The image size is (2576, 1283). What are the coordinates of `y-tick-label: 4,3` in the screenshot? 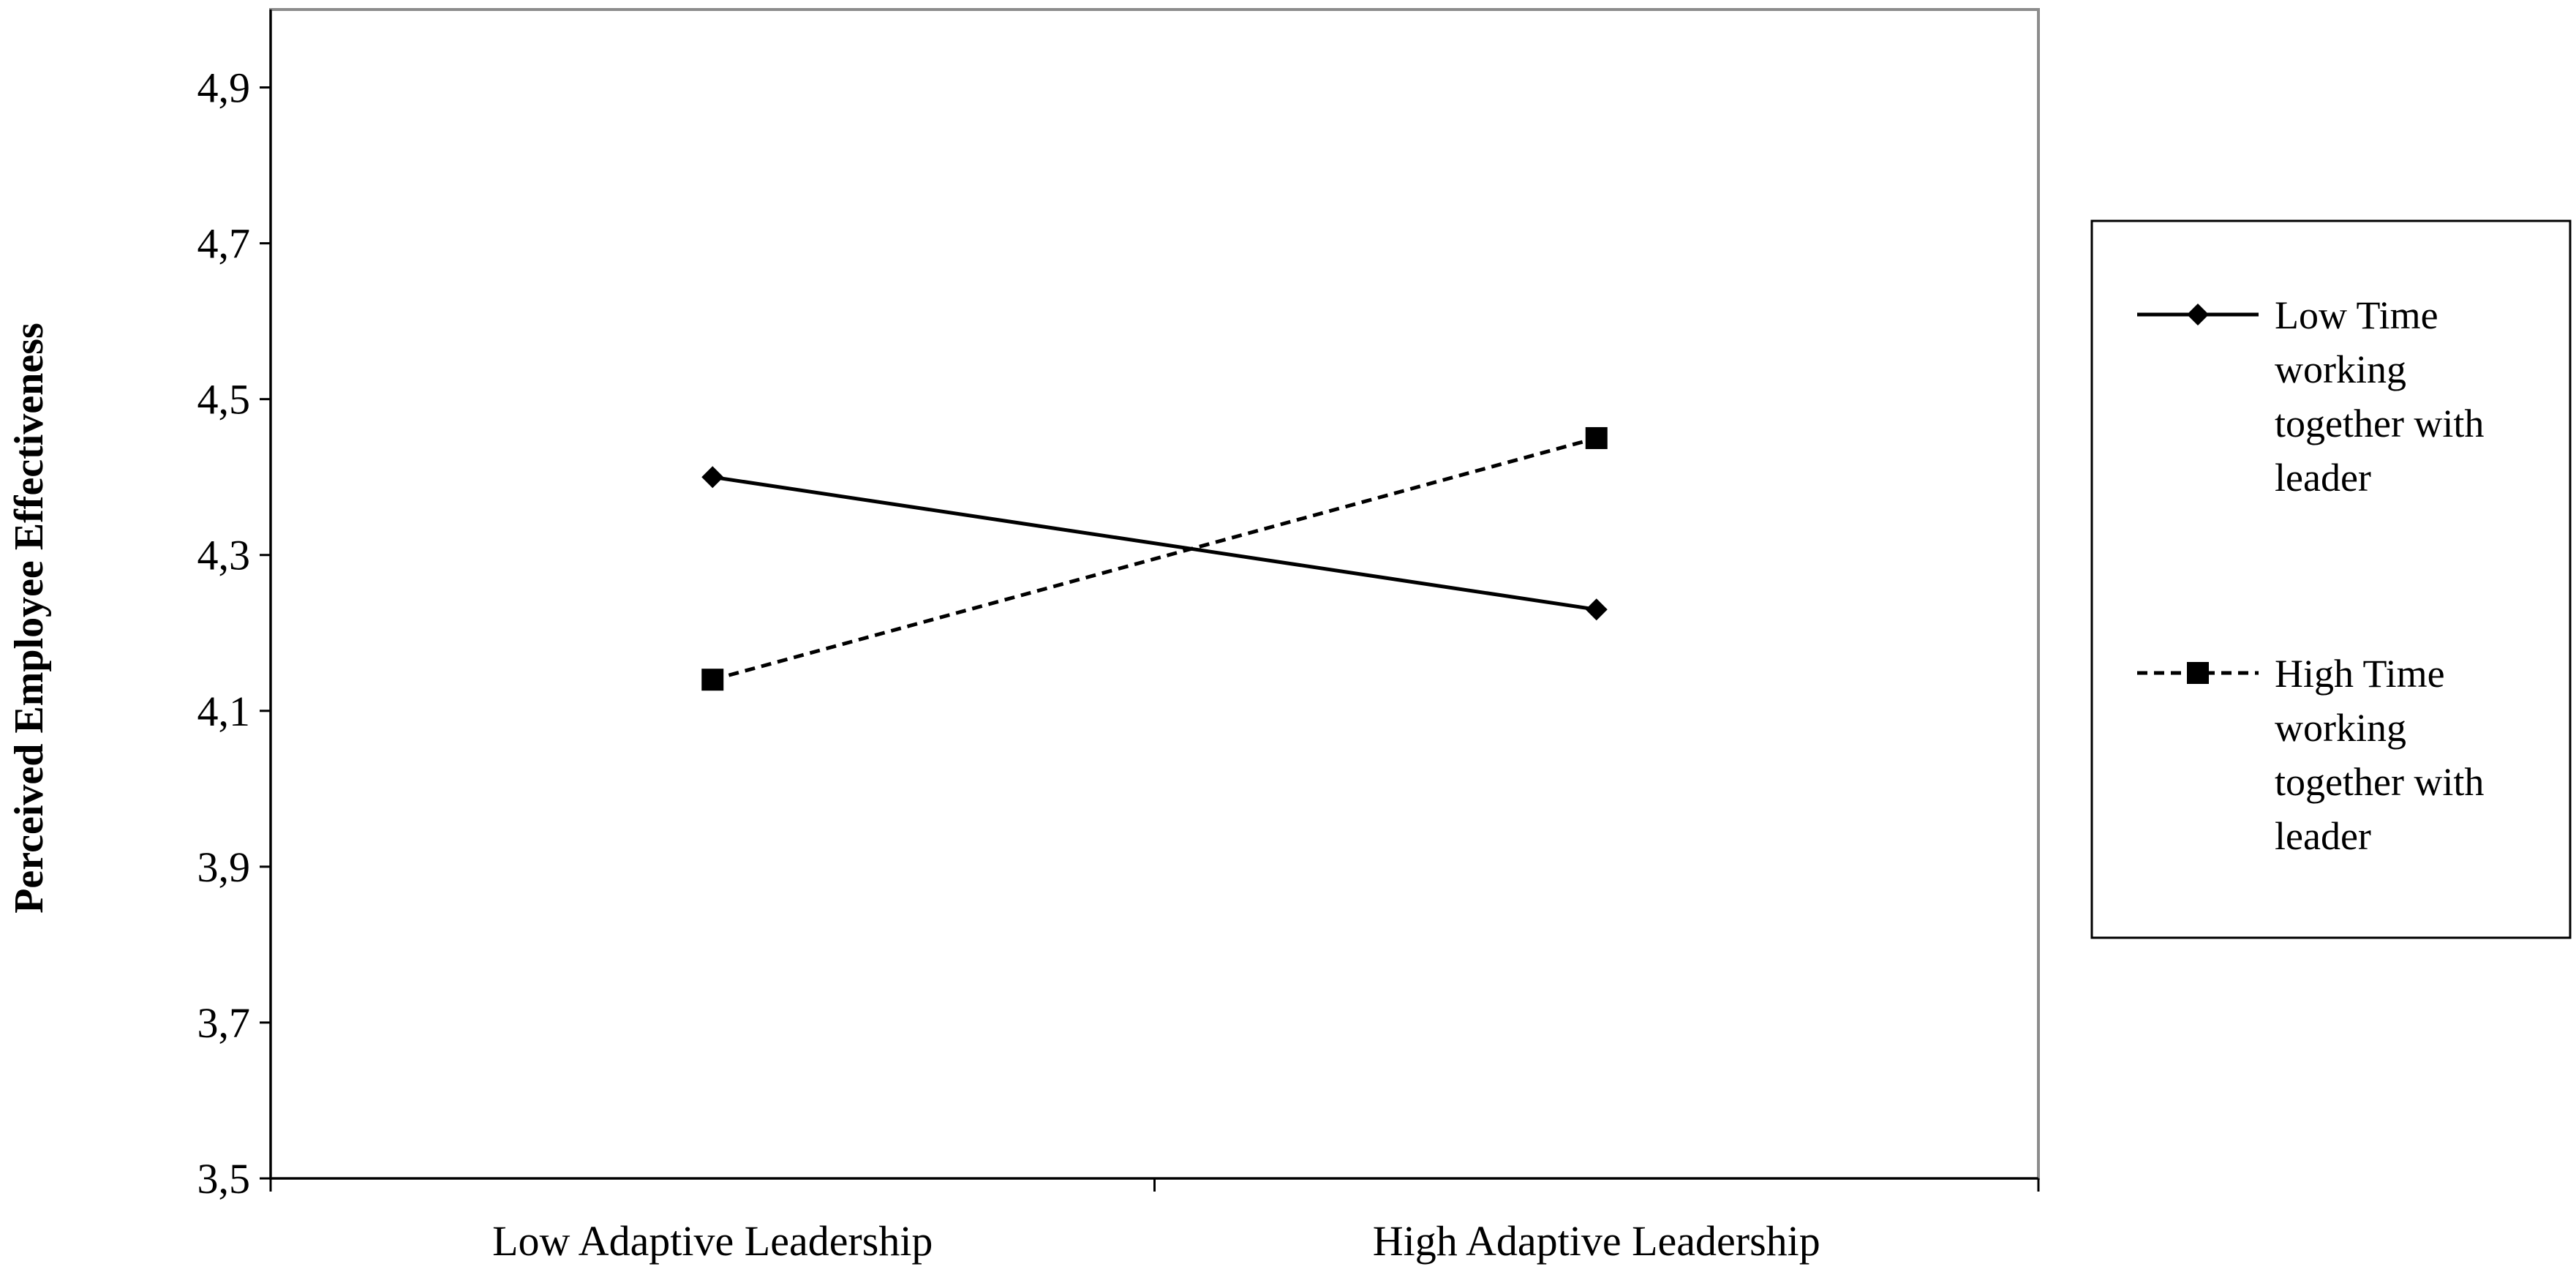 It's located at (224, 555).